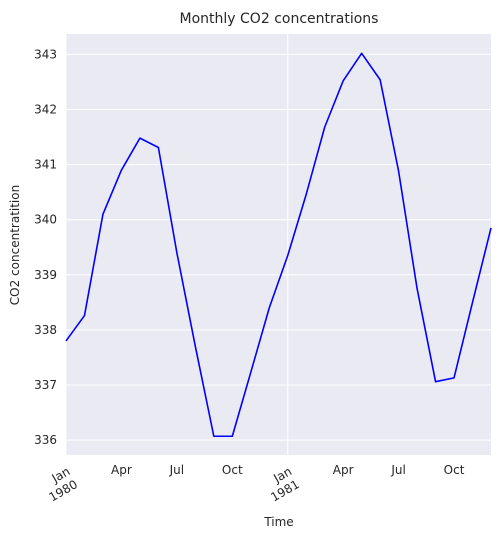 The image size is (501, 539). I want to click on chart-title: Monthly CO2 concentrations, so click(279, 19).